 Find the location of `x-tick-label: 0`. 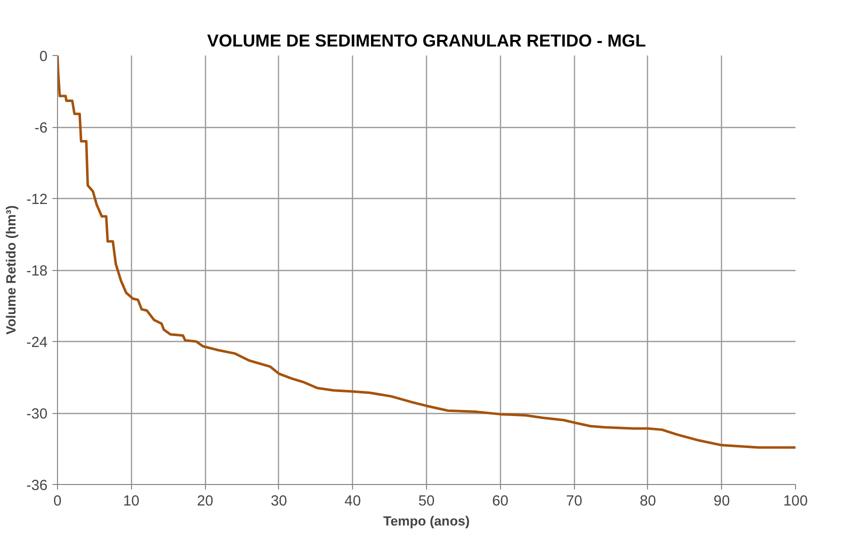

x-tick-label: 0 is located at coordinates (57, 502).